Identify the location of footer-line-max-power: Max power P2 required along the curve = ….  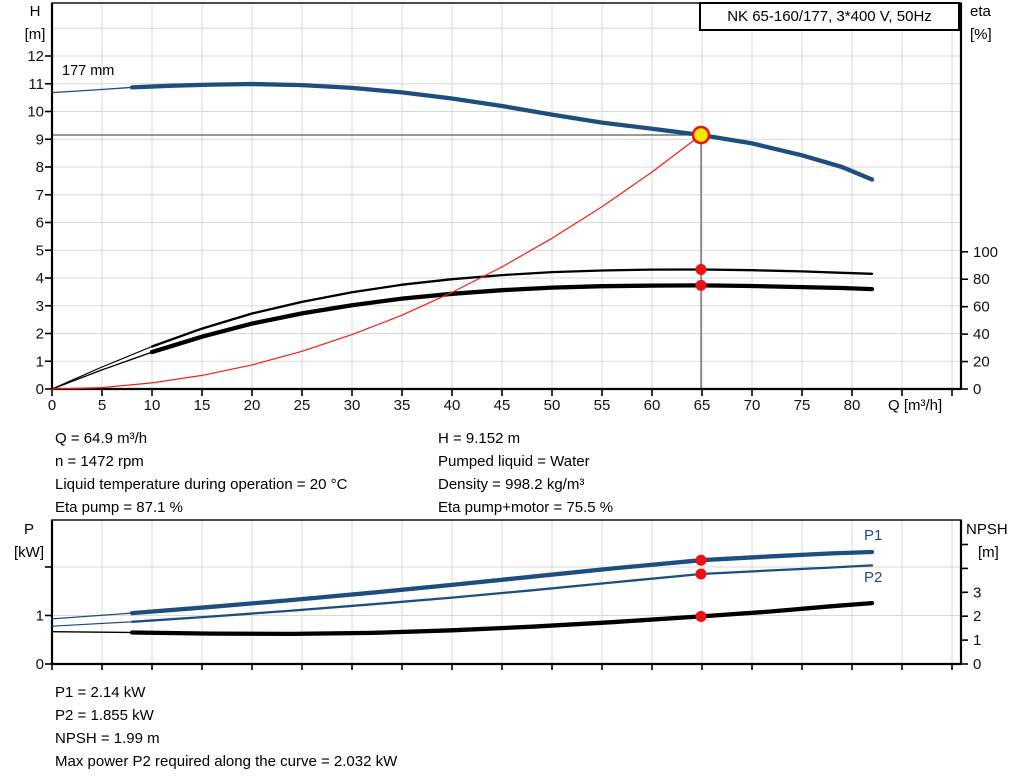
(226, 761).